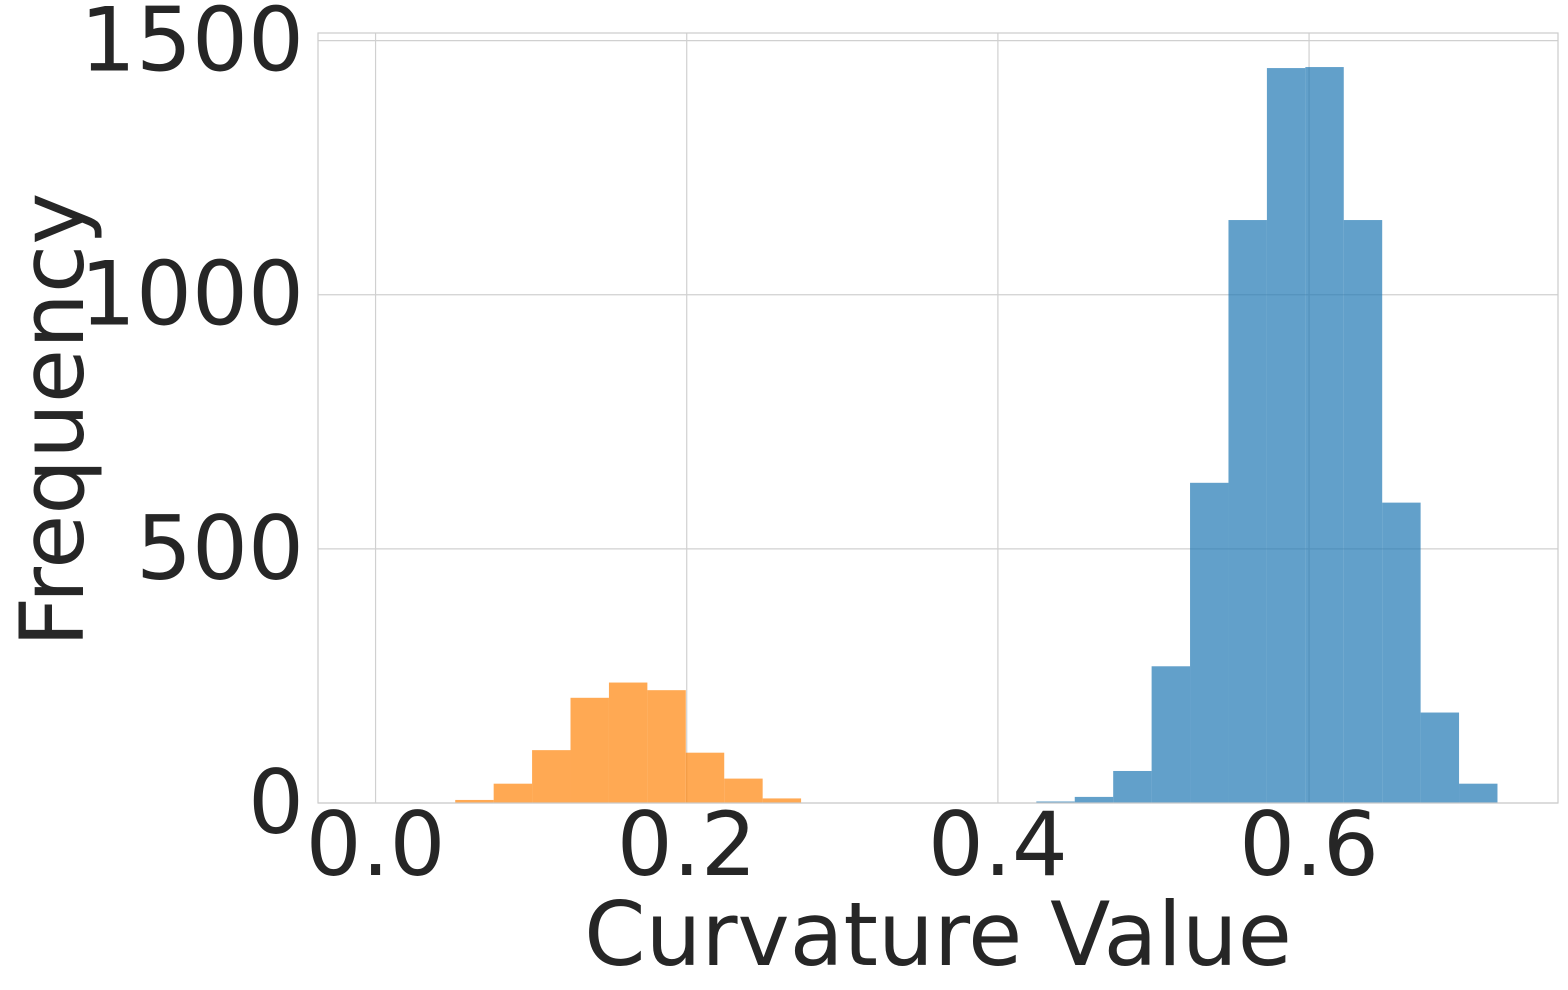 Image resolution: width=1568 pixels, height=990 pixels. What do you see at coordinates (52, 420) in the screenshot?
I see `y-axis-label: Frequency` at bounding box center [52, 420].